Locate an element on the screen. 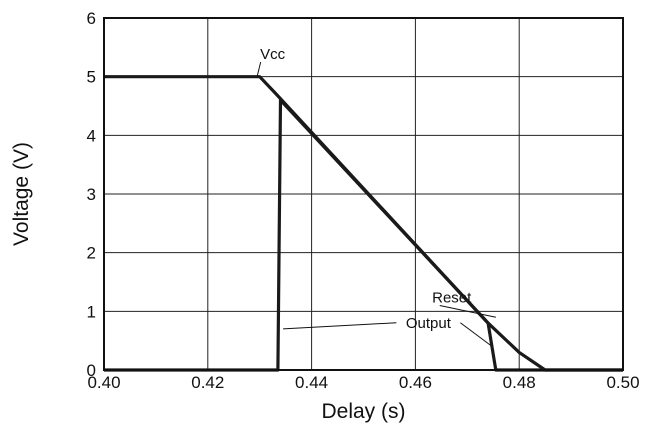  x-tick-label: 0.48 is located at coordinates (519, 382).